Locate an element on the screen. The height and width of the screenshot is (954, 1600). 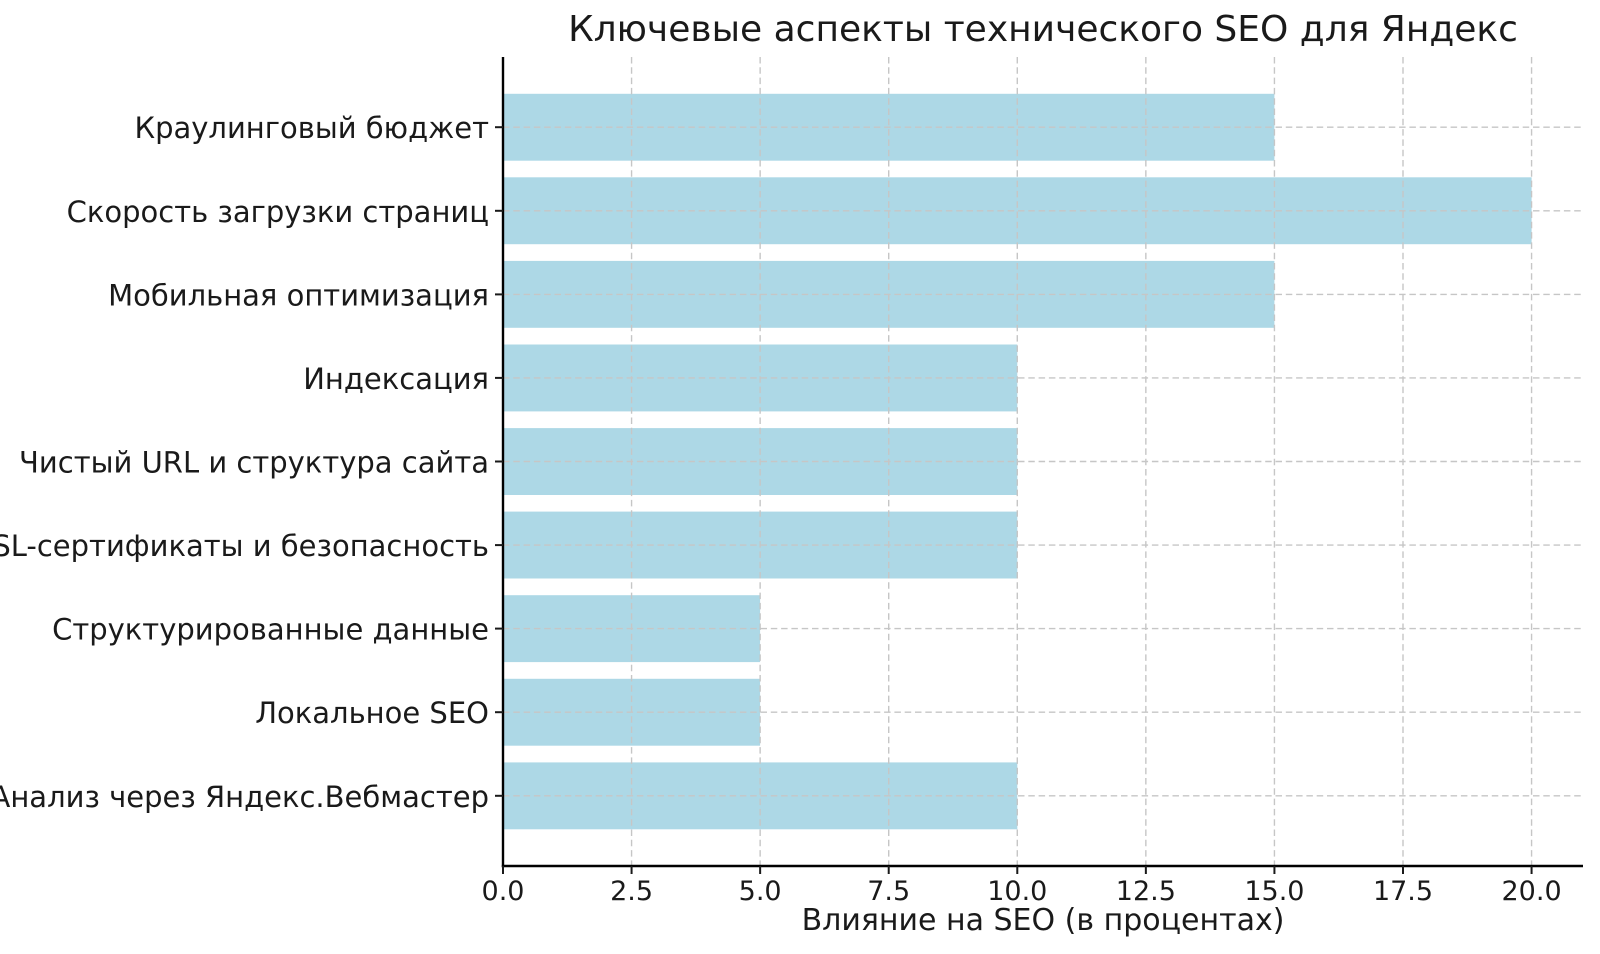
x-tick-label: 0.0 is located at coordinates (503, 891).